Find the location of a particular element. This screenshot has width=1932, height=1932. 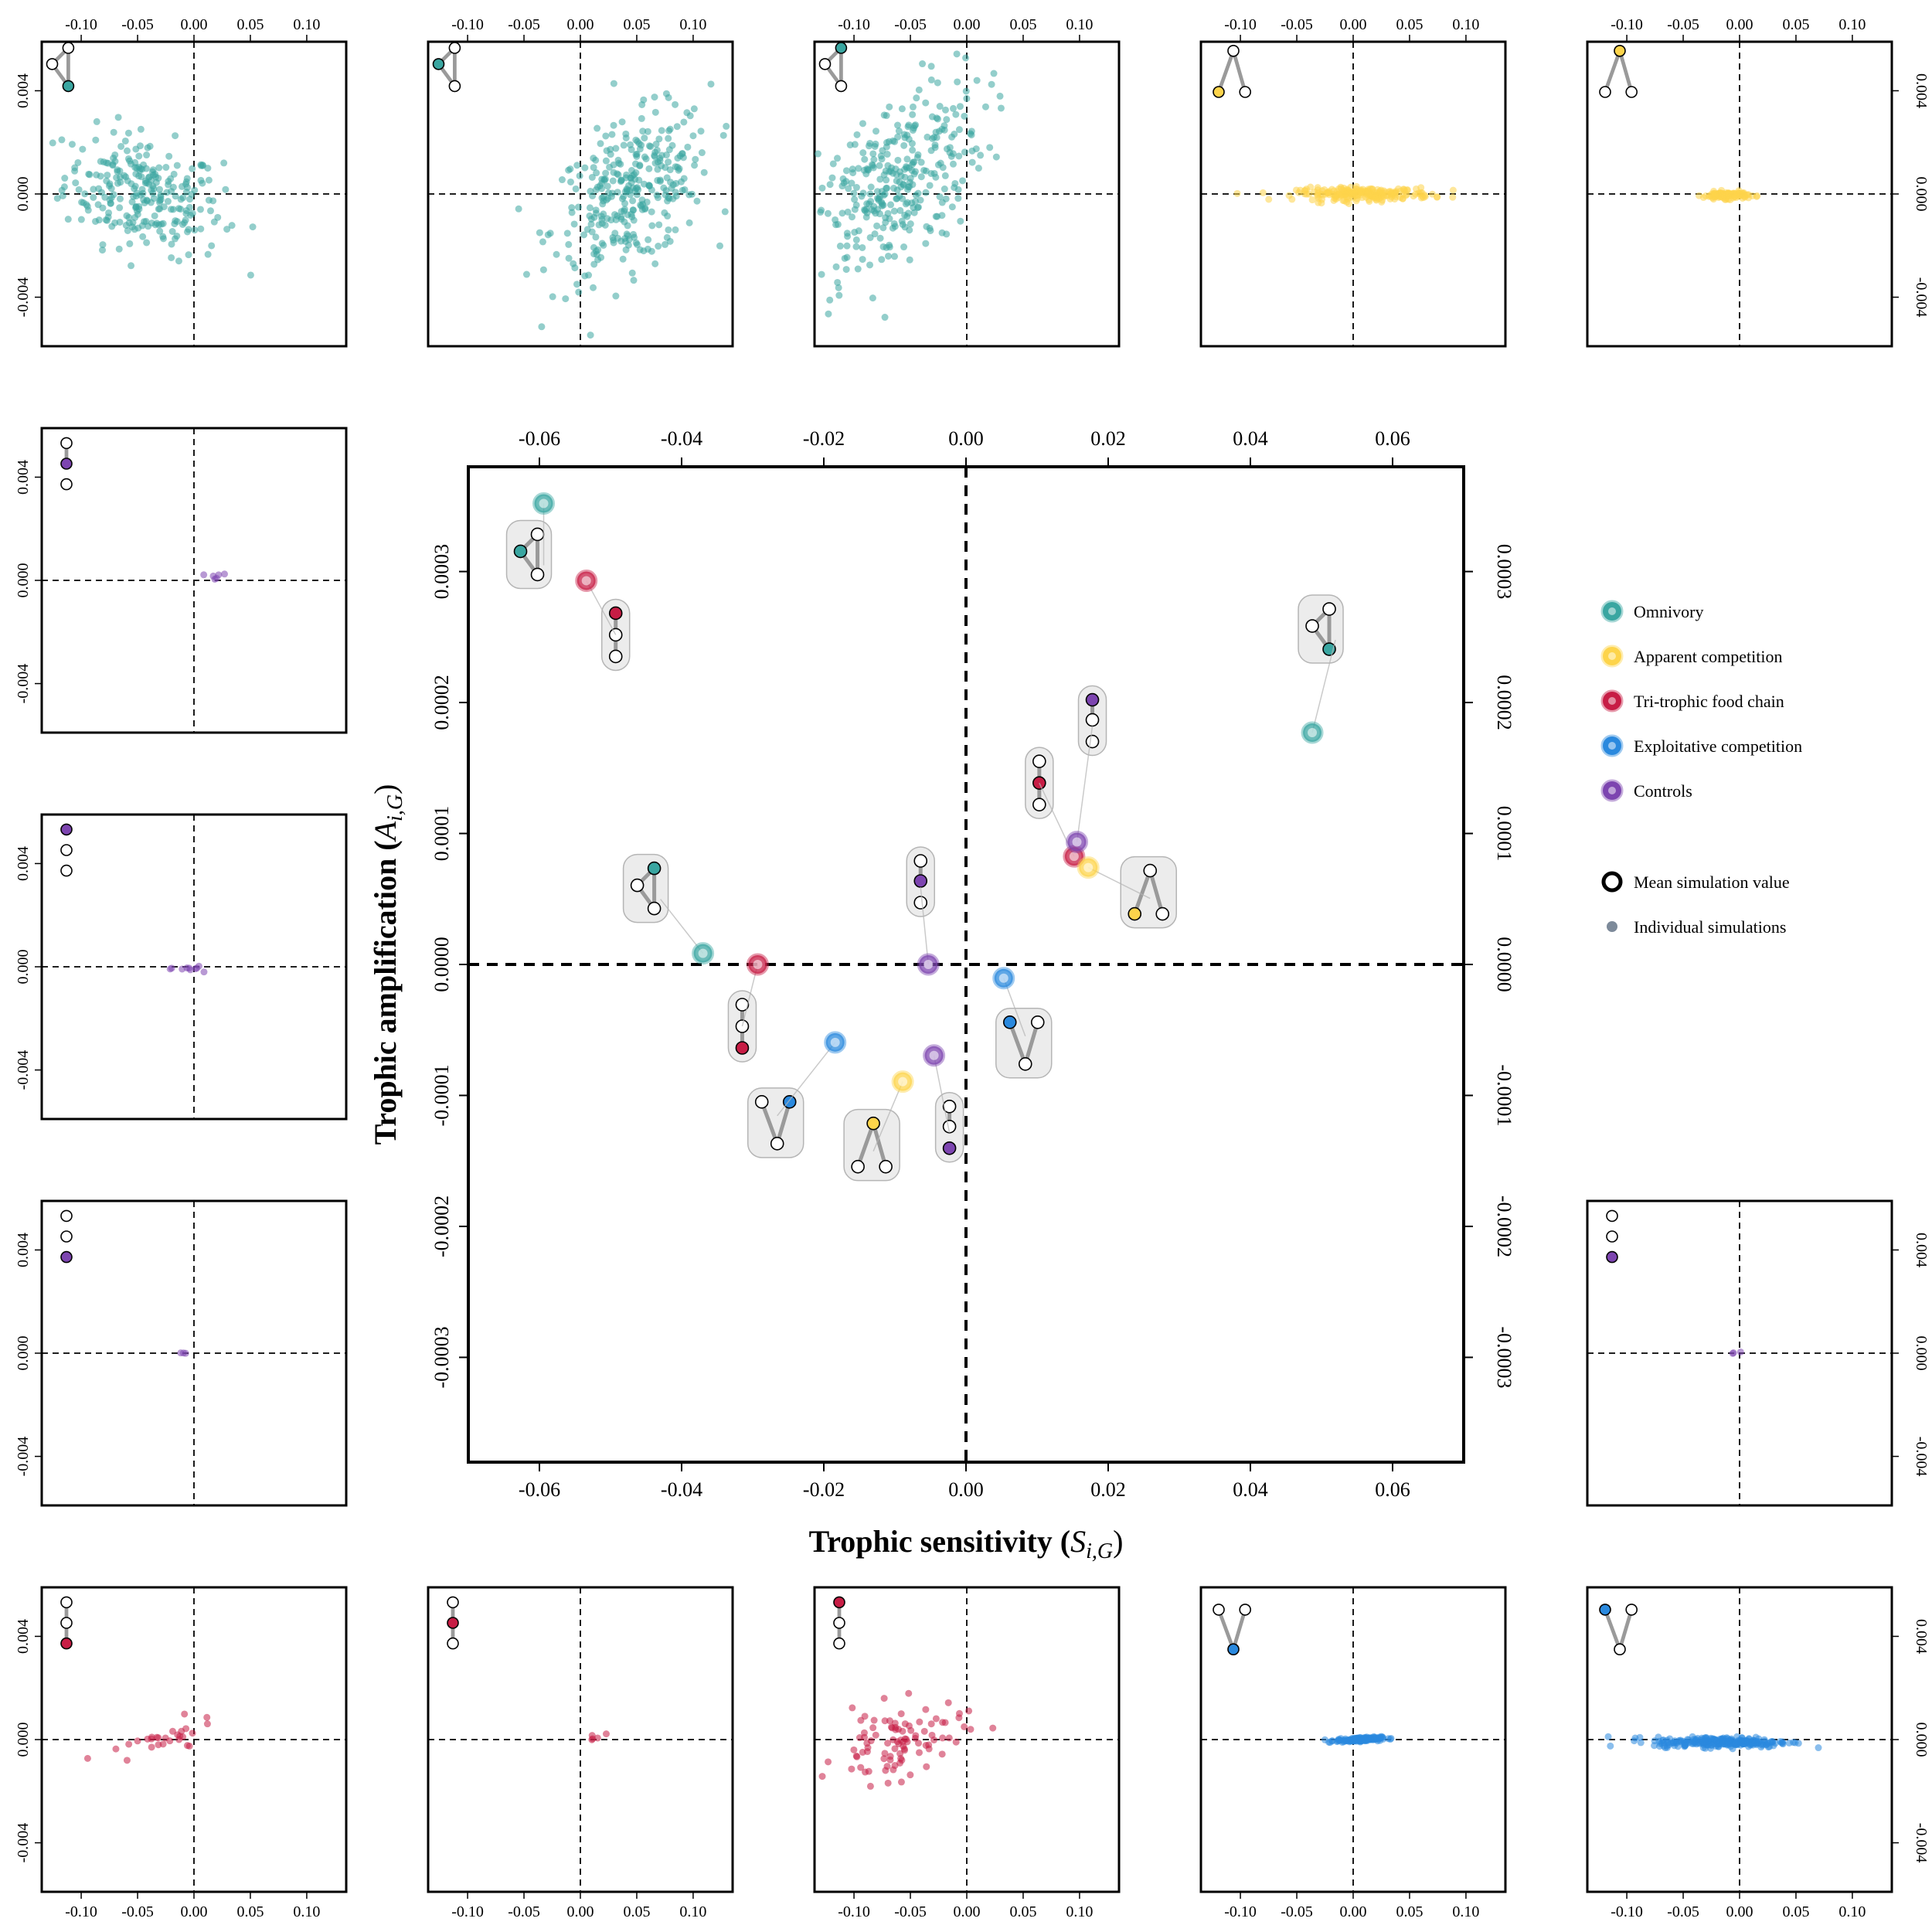

y-tick-label-right: -0.0002 is located at coordinates (1504, 1227).